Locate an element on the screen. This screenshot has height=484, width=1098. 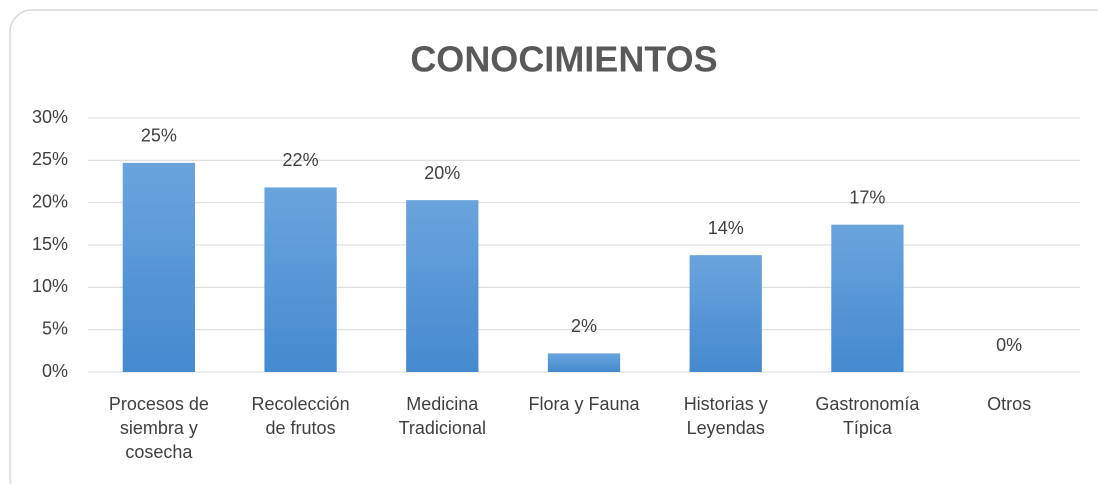
data-label: 2% is located at coordinates (584, 326).